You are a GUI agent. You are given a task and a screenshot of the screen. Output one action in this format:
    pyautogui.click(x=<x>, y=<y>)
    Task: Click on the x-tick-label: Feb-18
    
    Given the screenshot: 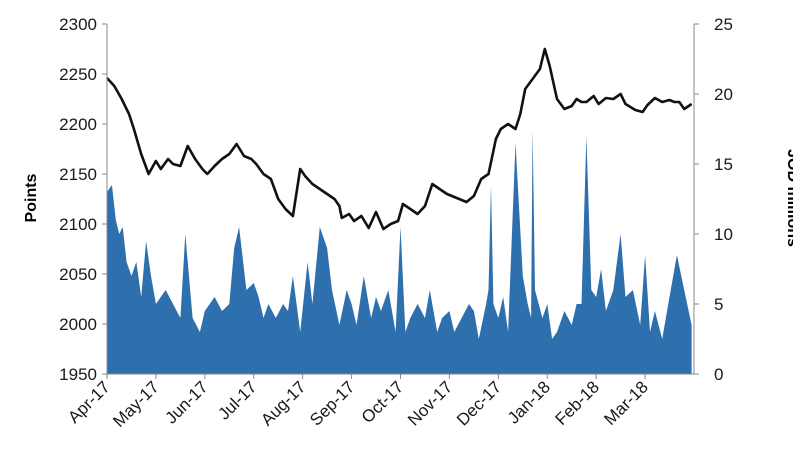 What is the action you would take?
    pyautogui.click(x=577, y=403)
    